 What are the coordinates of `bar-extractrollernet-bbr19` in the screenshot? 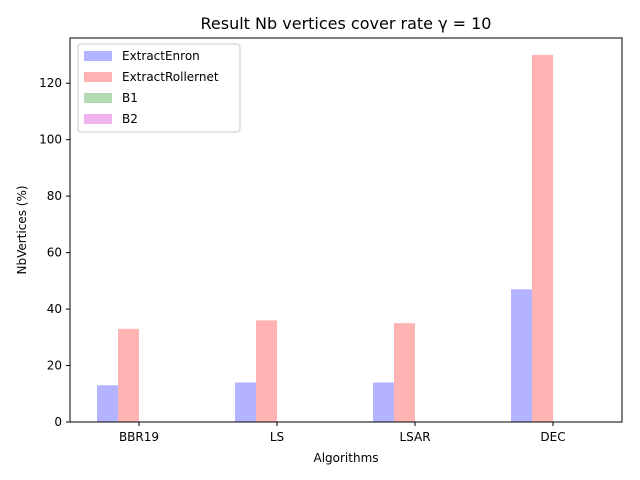 It's located at (128, 375).